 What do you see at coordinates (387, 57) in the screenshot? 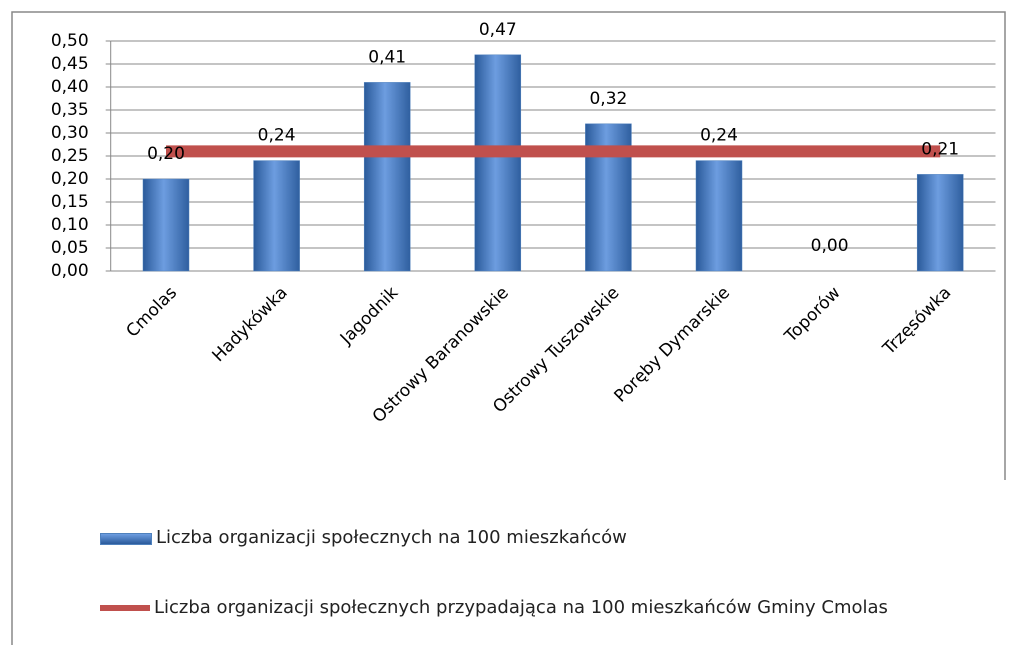
I see `data-label: 0,41` at bounding box center [387, 57].